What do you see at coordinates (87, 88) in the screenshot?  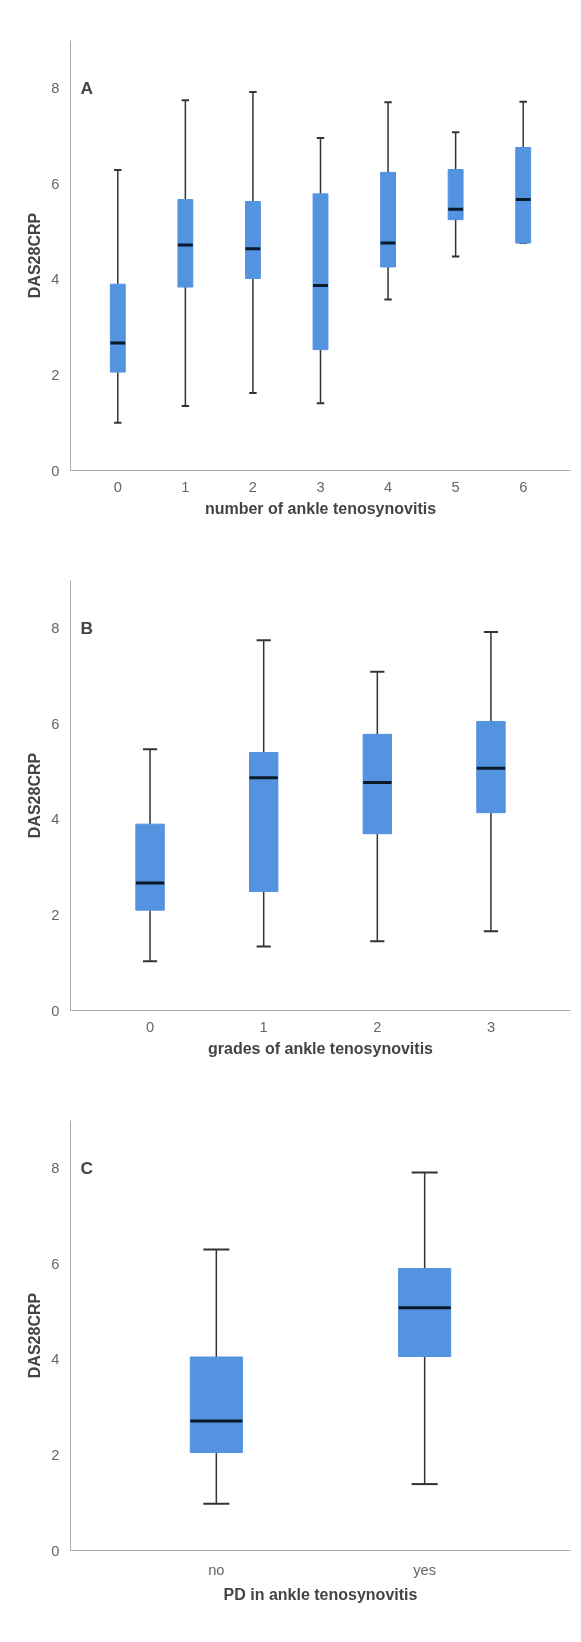 I see `annotation: A` at bounding box center [87, 88].